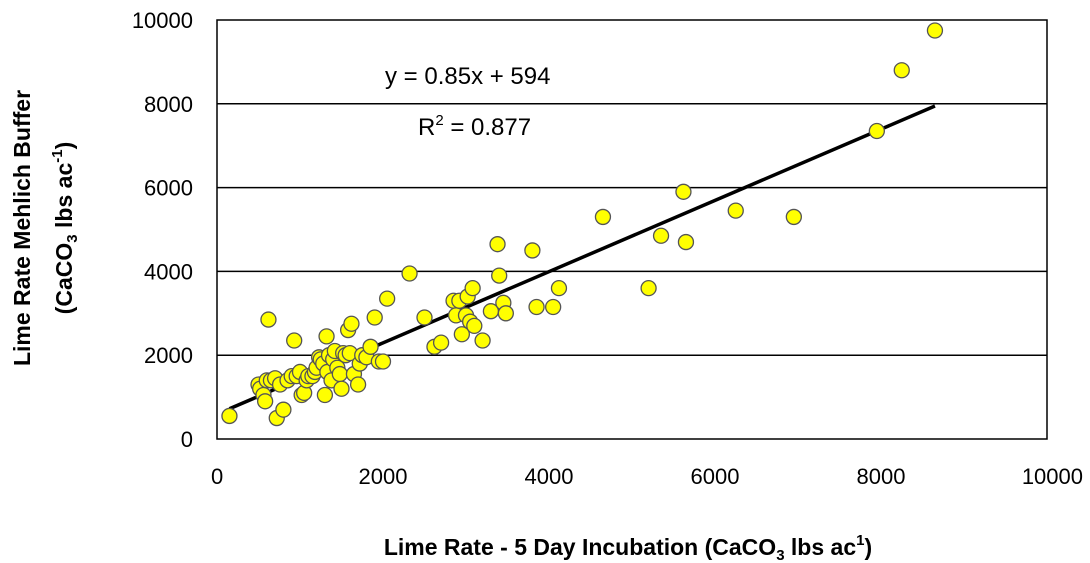  I want to click on y-tick-label: 0, so click(187, 439).